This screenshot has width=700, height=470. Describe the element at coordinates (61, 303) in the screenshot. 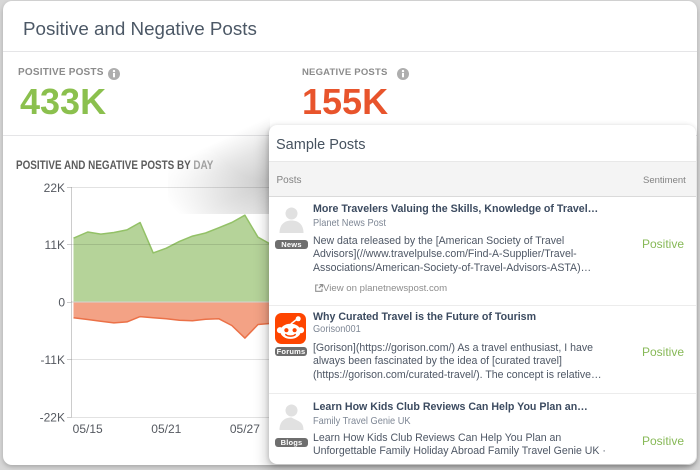

I see `svg-text: 0` at that location.